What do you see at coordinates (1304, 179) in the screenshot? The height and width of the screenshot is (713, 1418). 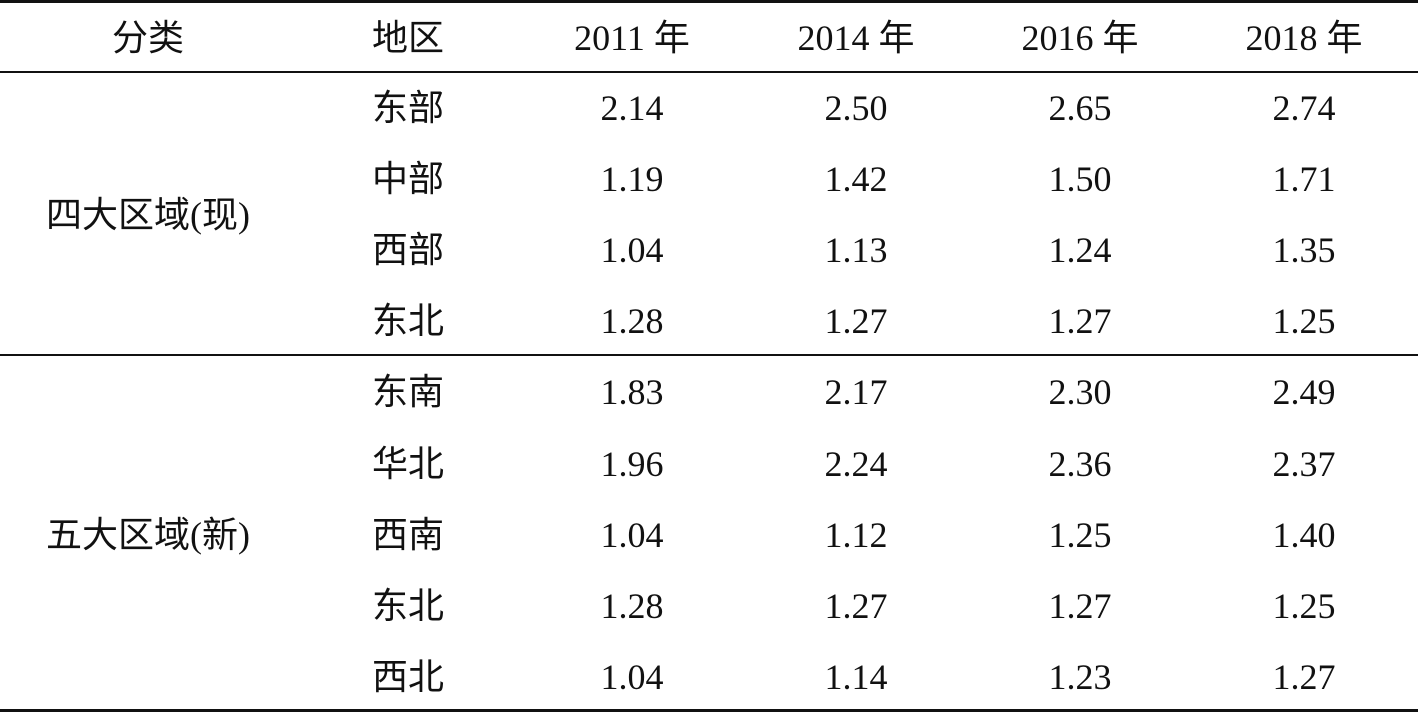 I see `value-cell: 1.71` at bounding box center [1304, 179].